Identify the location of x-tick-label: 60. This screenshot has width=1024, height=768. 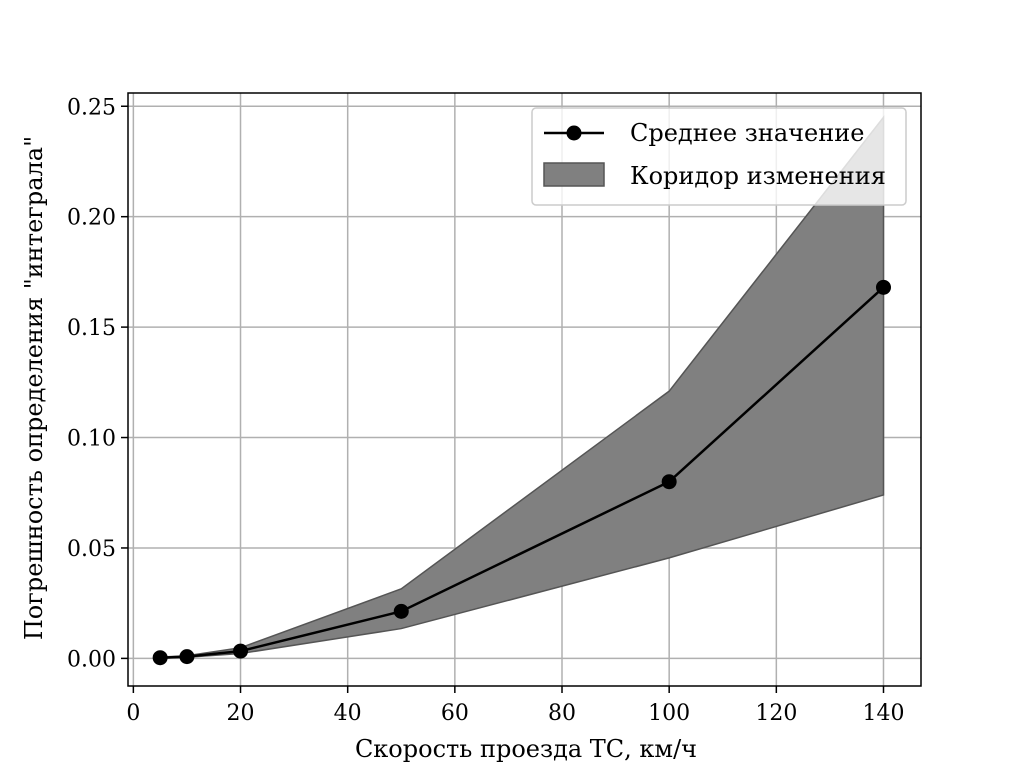
(455, 713).